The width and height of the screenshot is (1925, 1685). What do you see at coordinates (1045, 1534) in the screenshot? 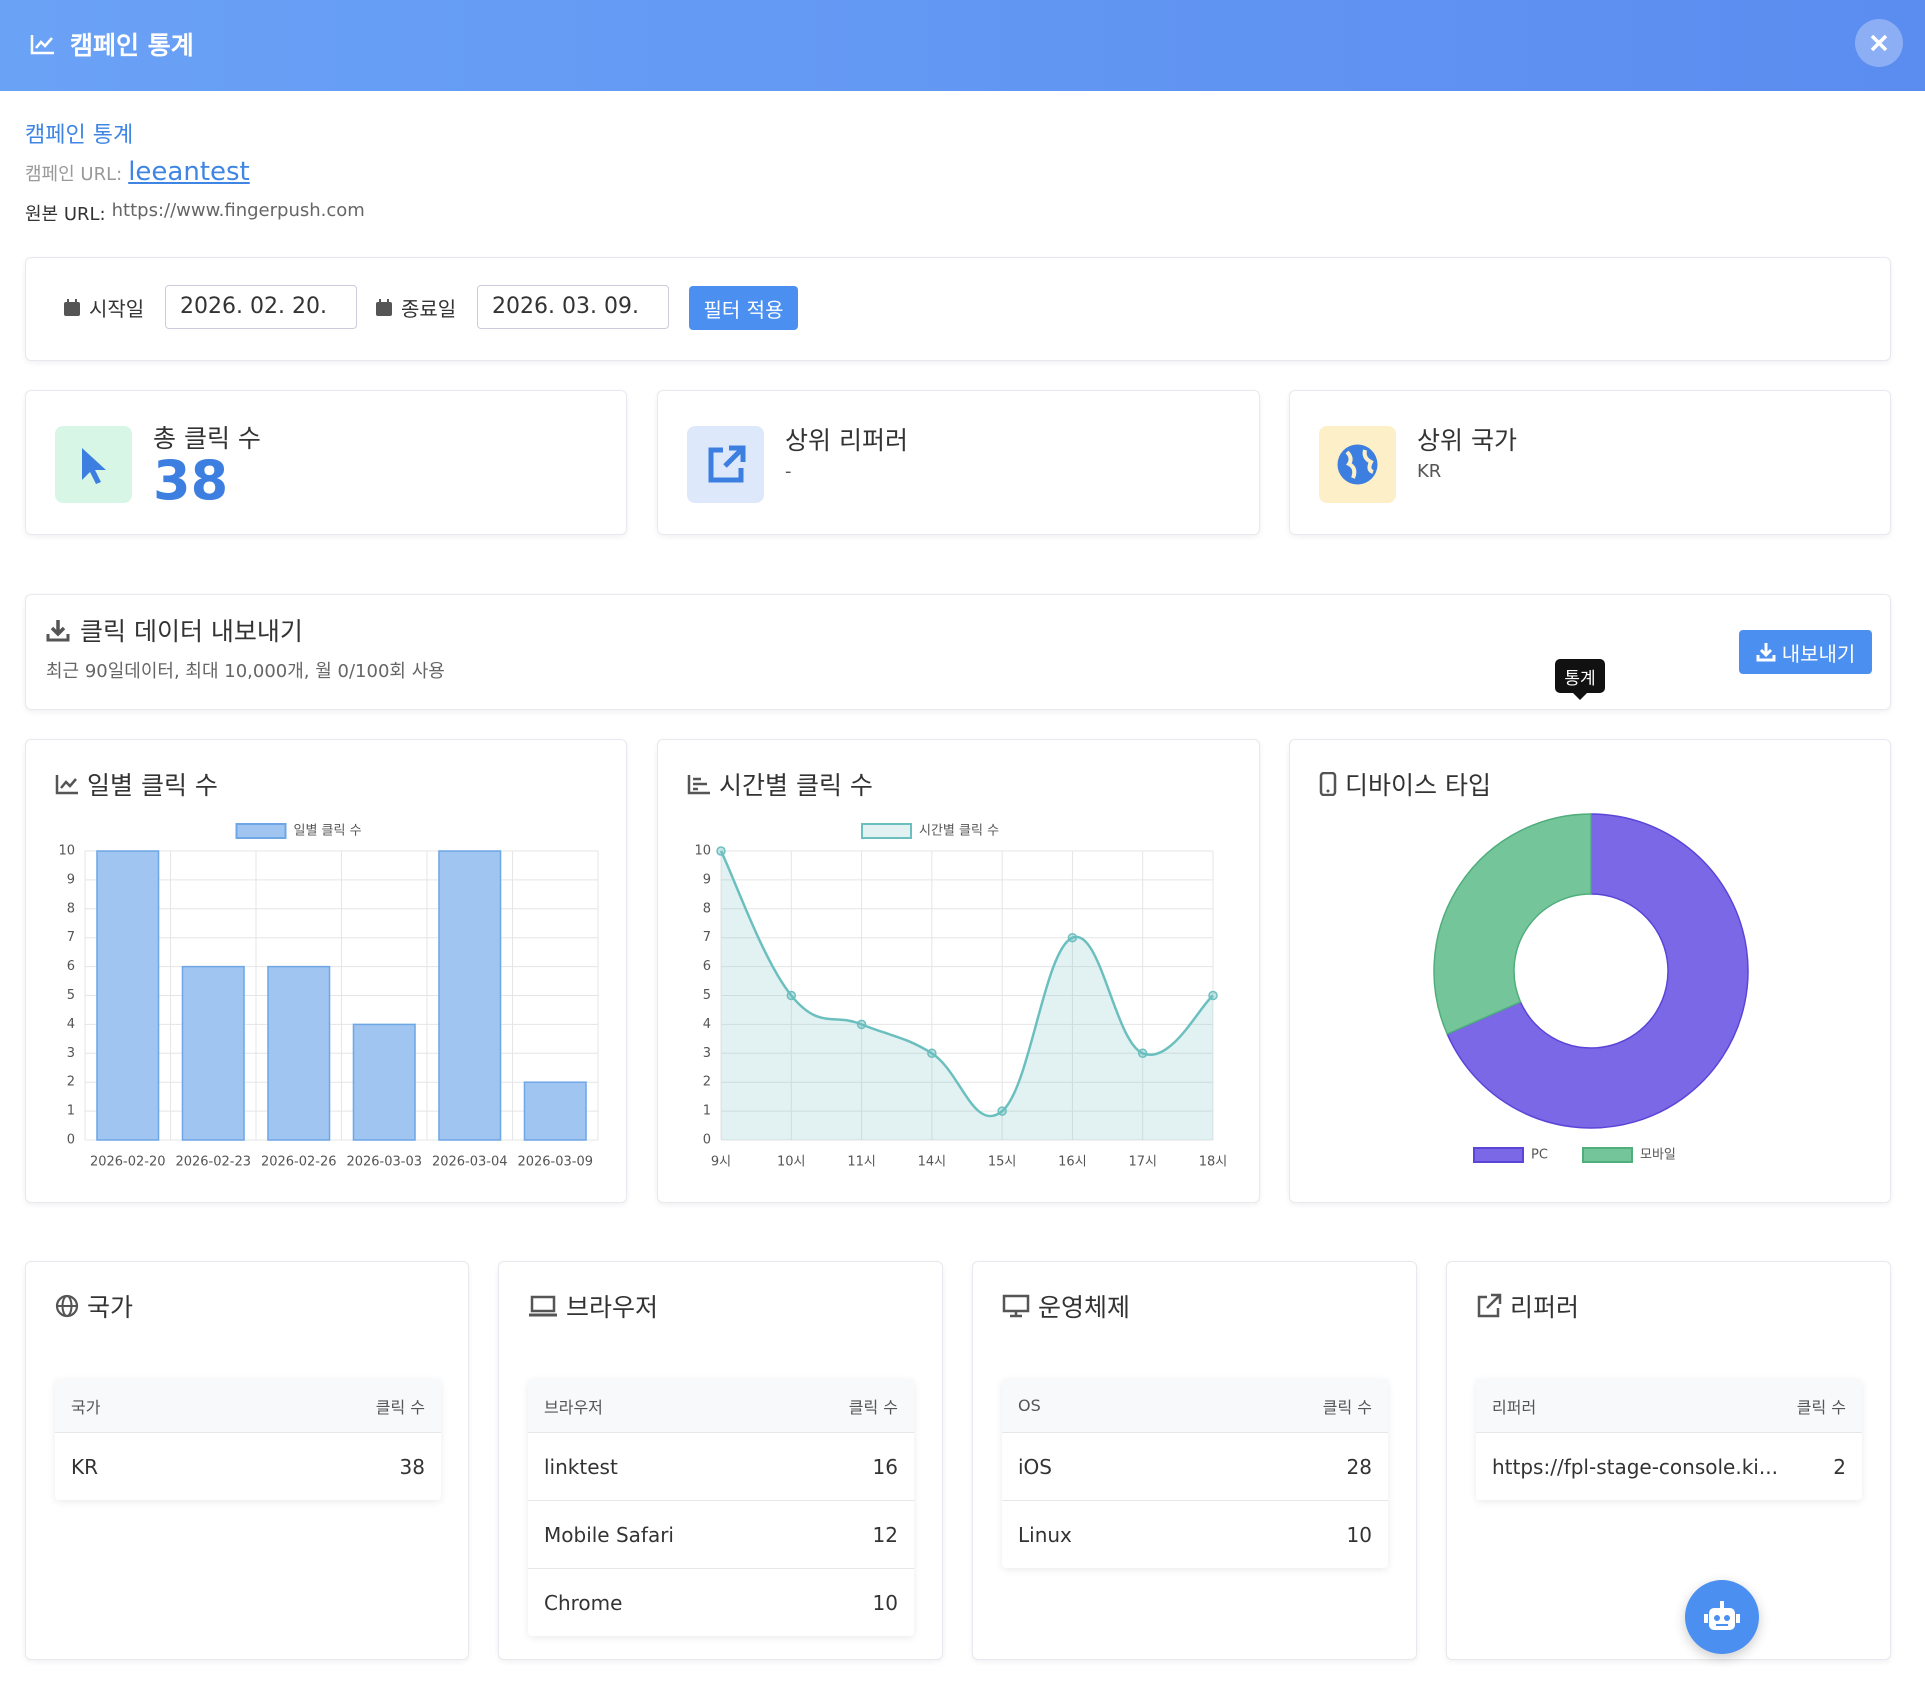
I see `row-label: Linux` at bounding box center [1045, 1534].